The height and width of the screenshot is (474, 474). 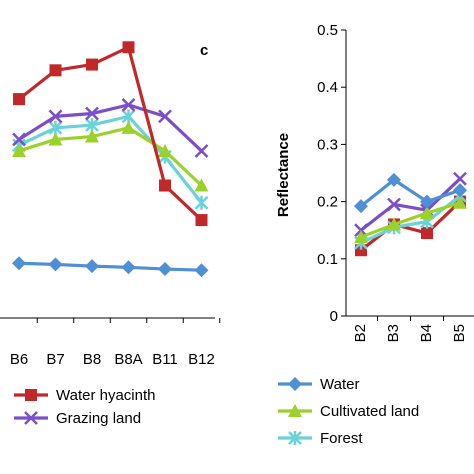 I want to click on series-line-asterisk, so click(x=110, y=159).